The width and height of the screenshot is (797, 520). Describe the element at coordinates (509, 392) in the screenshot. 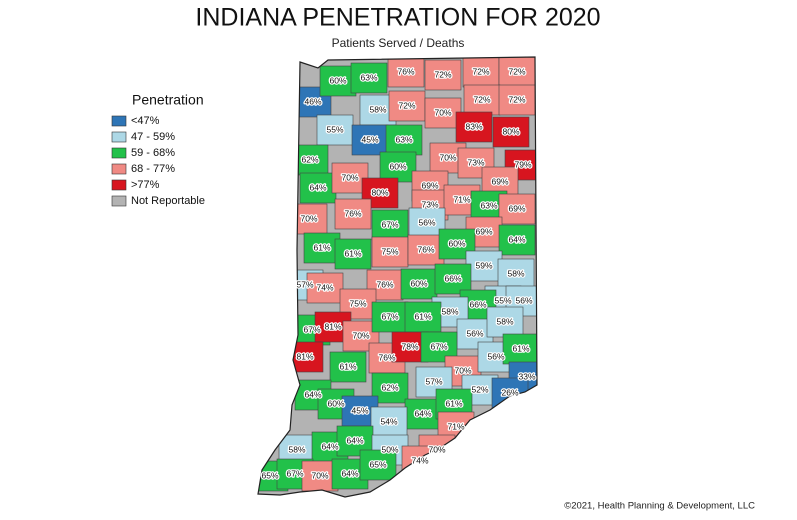

I see `county-label: 26%` at that location.